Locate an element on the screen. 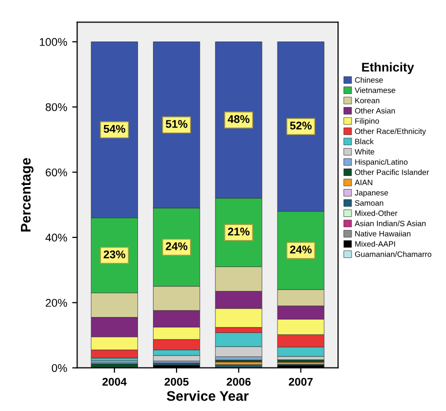 The width and height of the screenshot is (446, 411). y-tick-label: 100% is located at coordinates (54, 42).